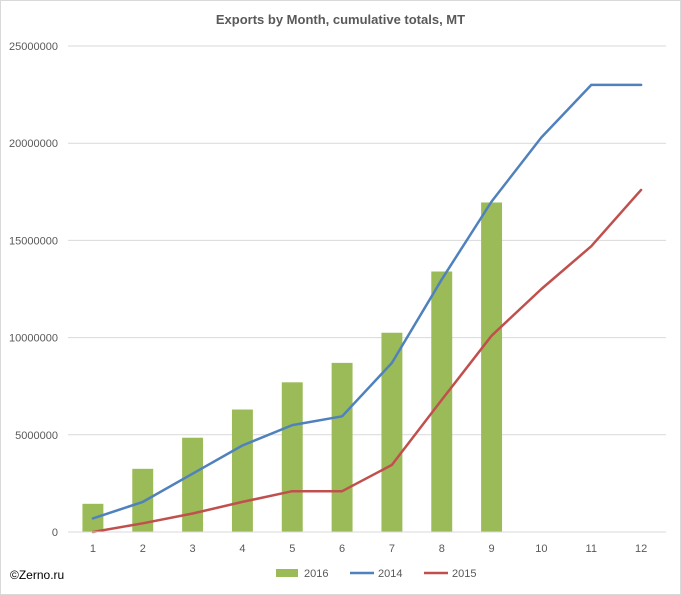 This screenshot has height=595, width=681. Describe the element at coordinates (342, 549) in the screenshot. I see `x-tick-label: 6` at that location.